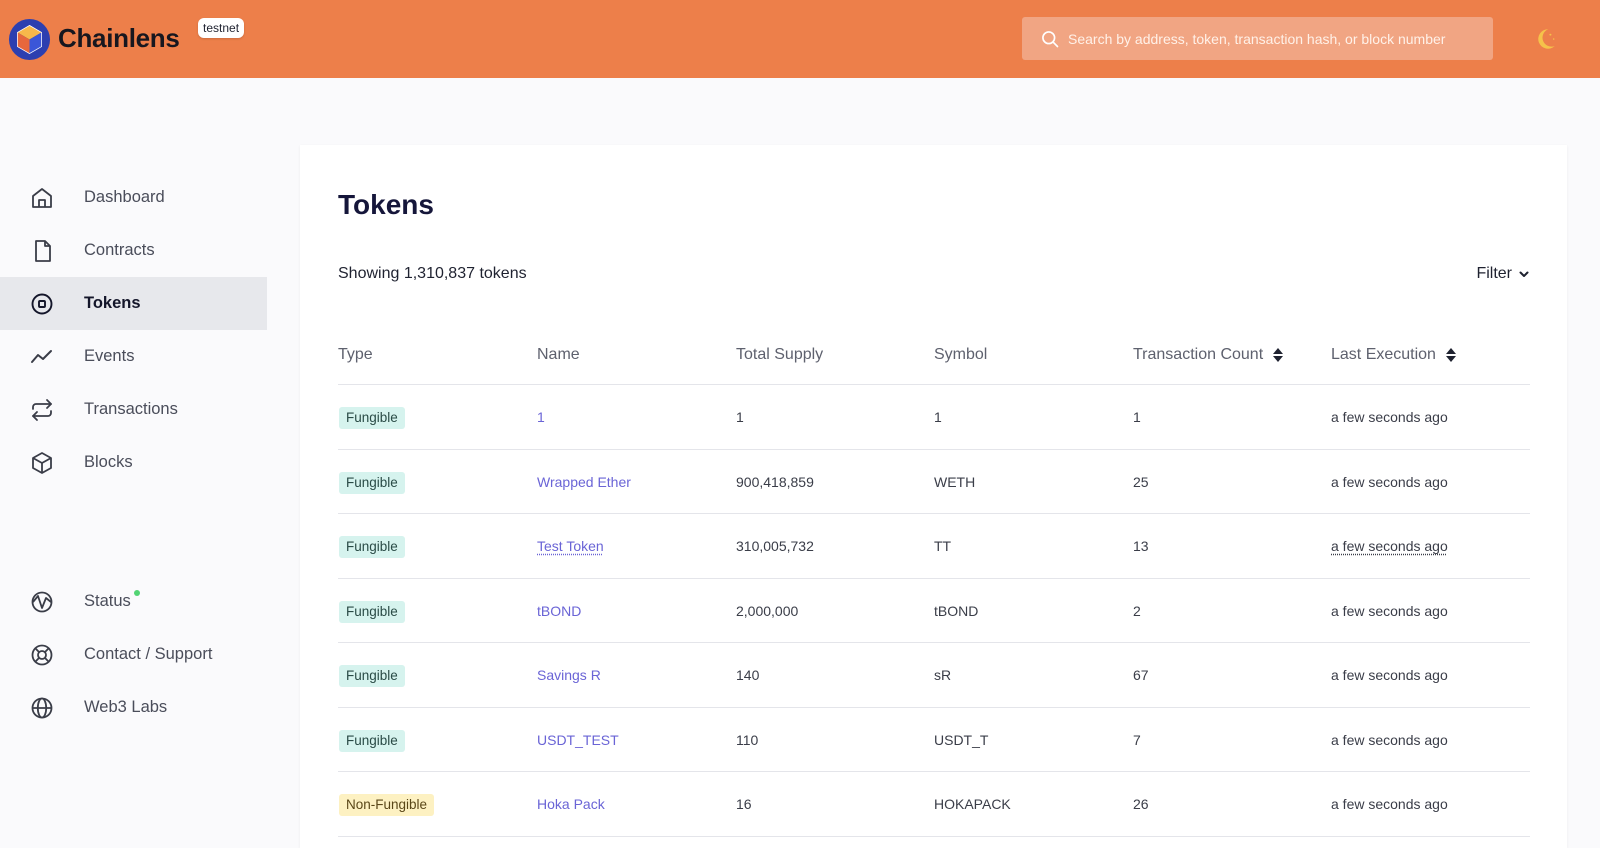 The width and height of the screenshot is (1600, 848). I want to click on table-row: Fungible 1 1 1 1 a few seconds ago, so click(934, 417).